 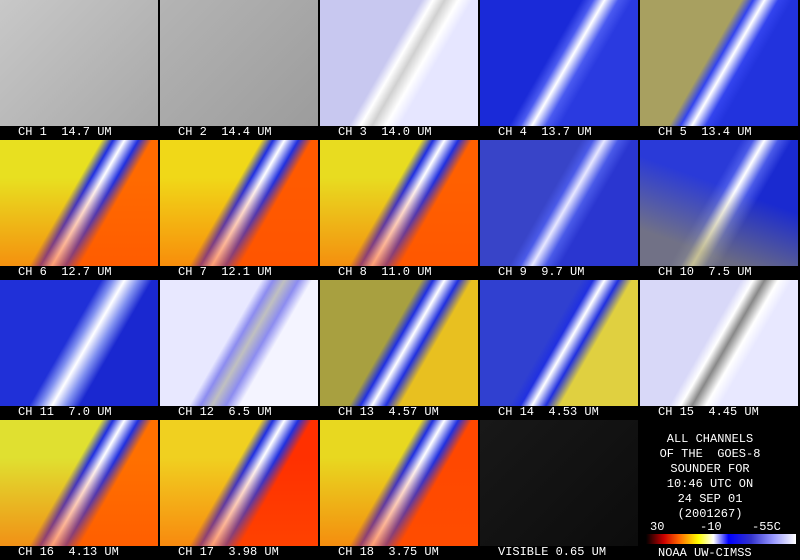 I want to click on channel-panel: CH 16 4.13 UM, so click(x=79, y=490).